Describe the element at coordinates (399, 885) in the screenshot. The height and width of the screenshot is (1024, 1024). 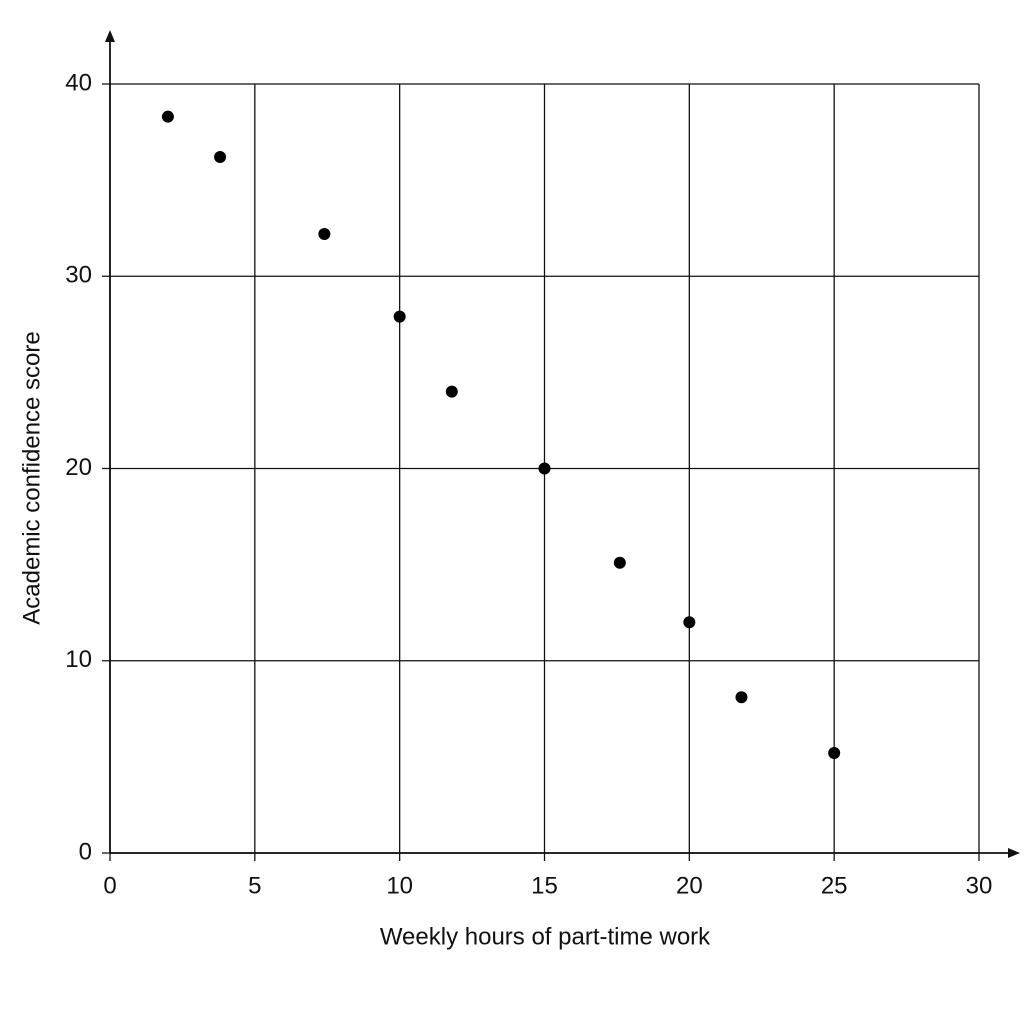
I see `x-tick-label: 10` at that location.